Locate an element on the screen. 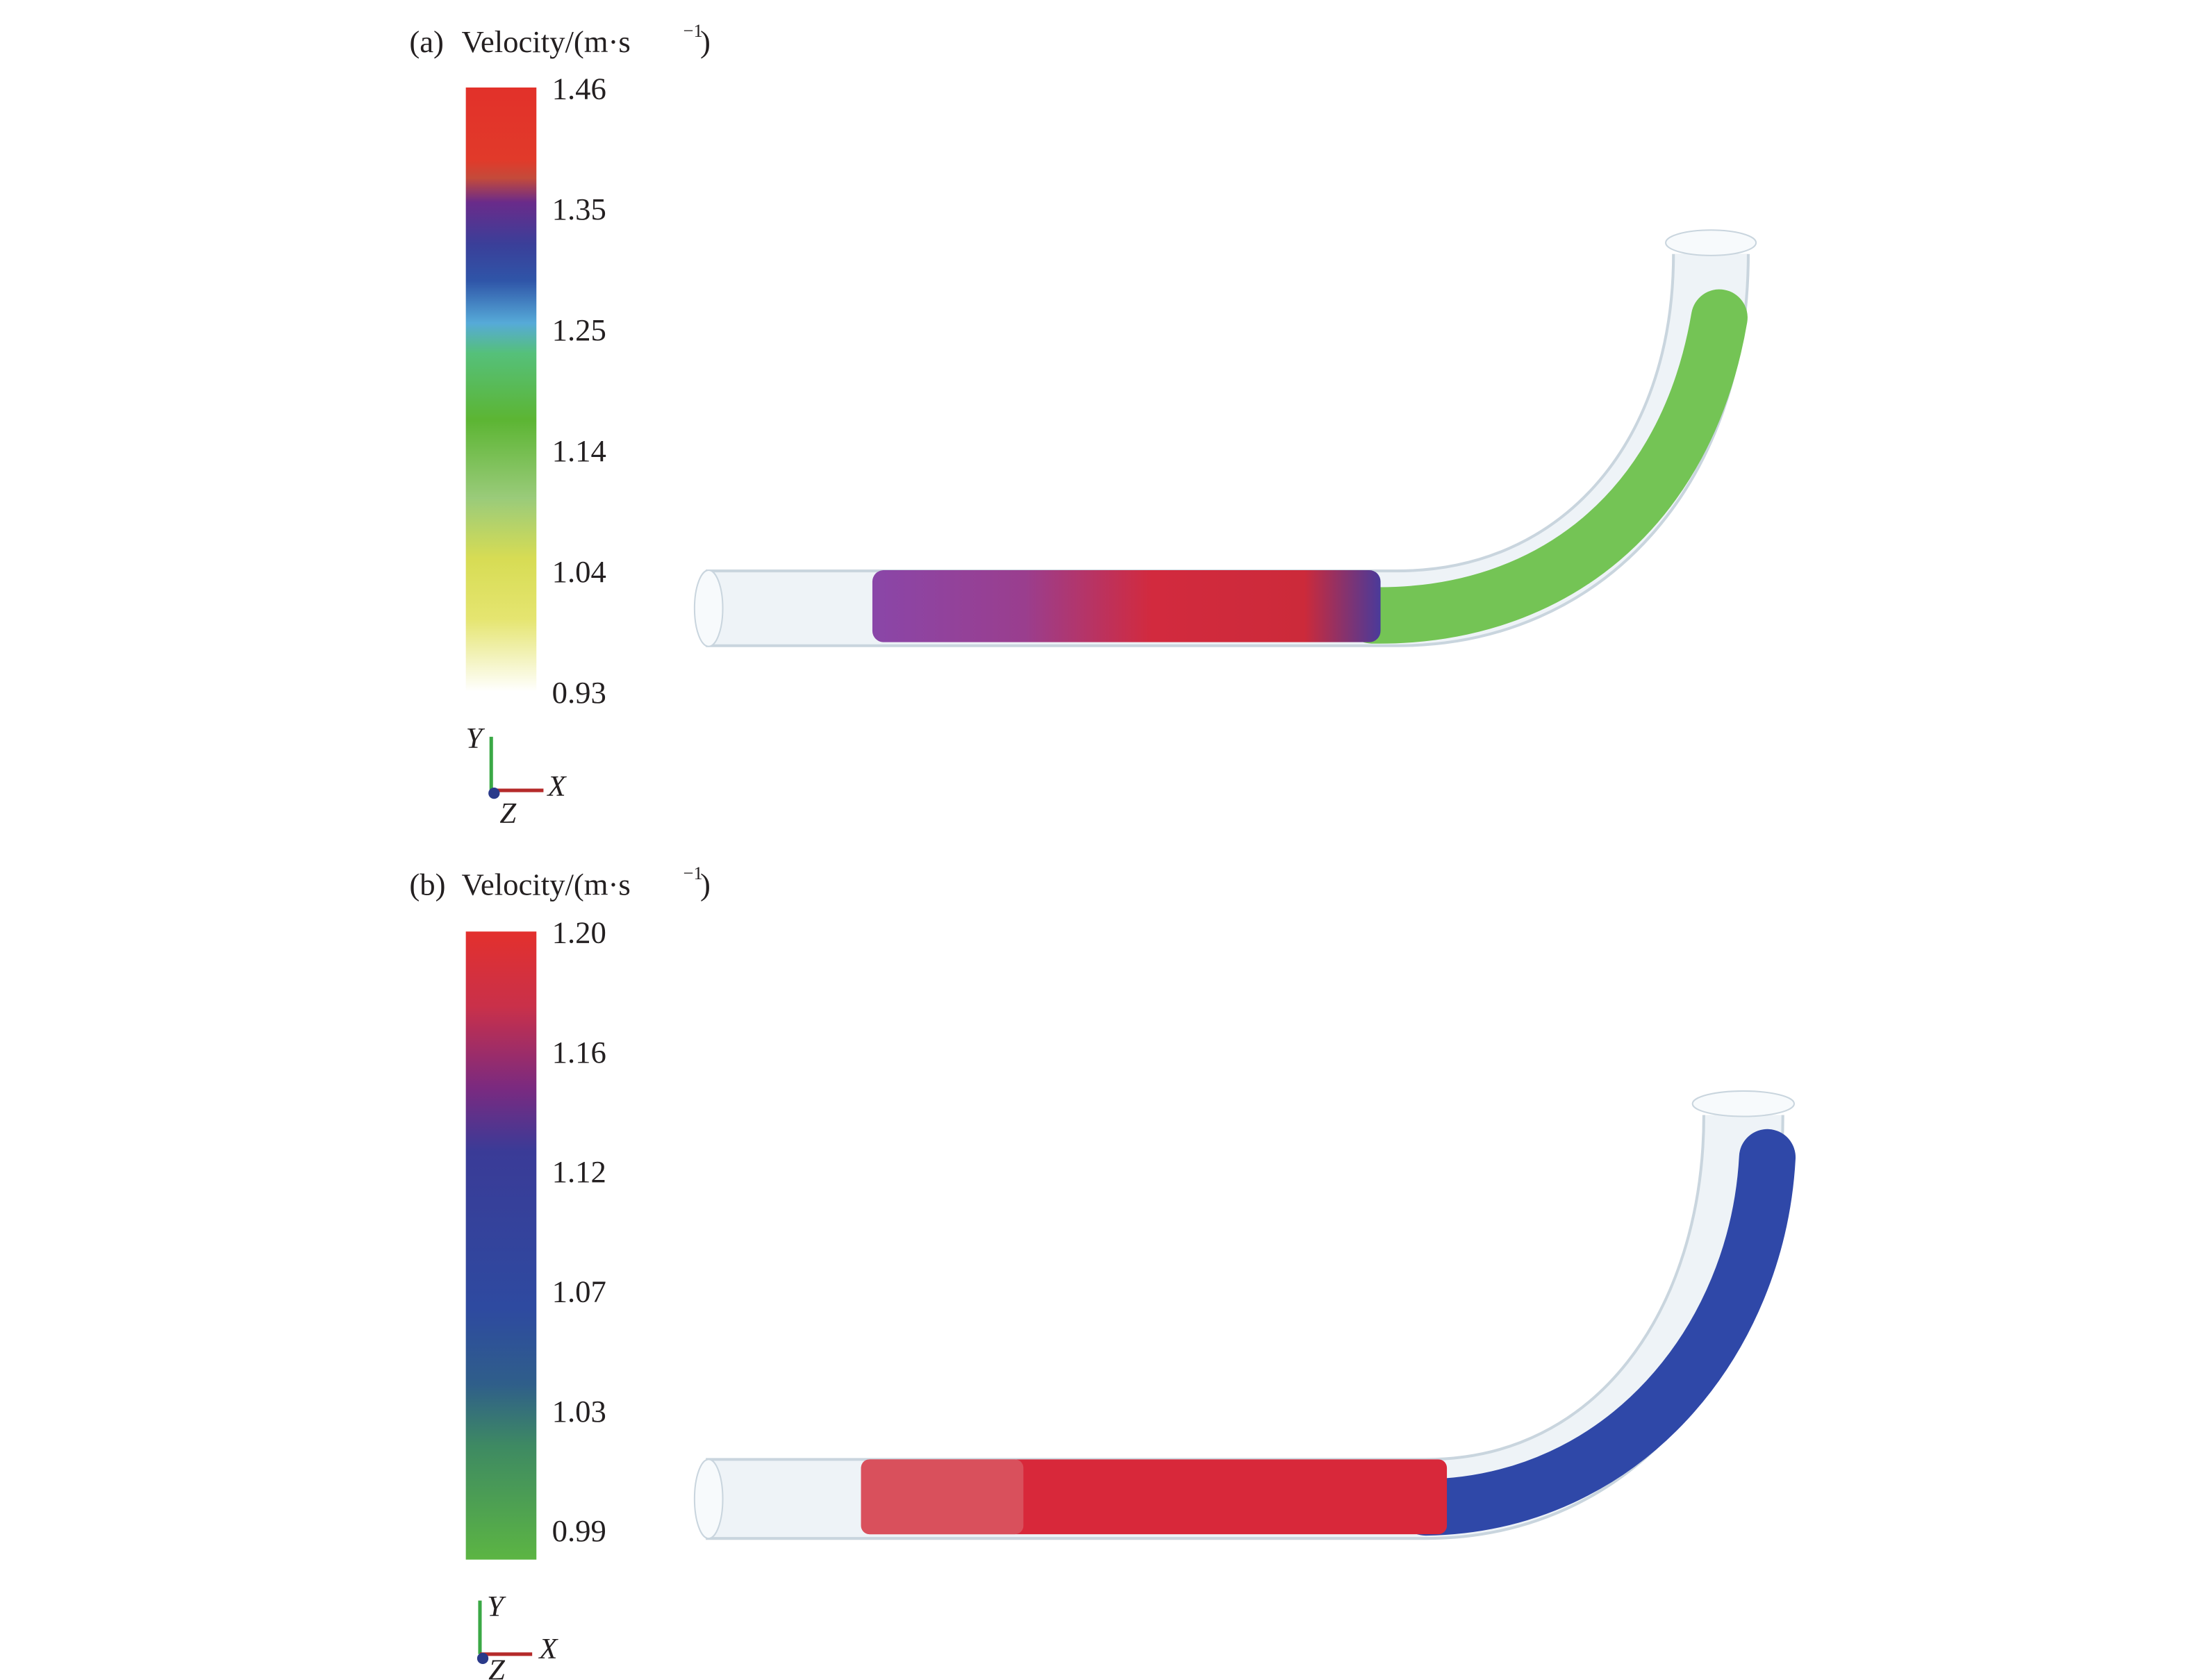  colorbar-tick-label: 1.46 is located at coordinates (579, 88).